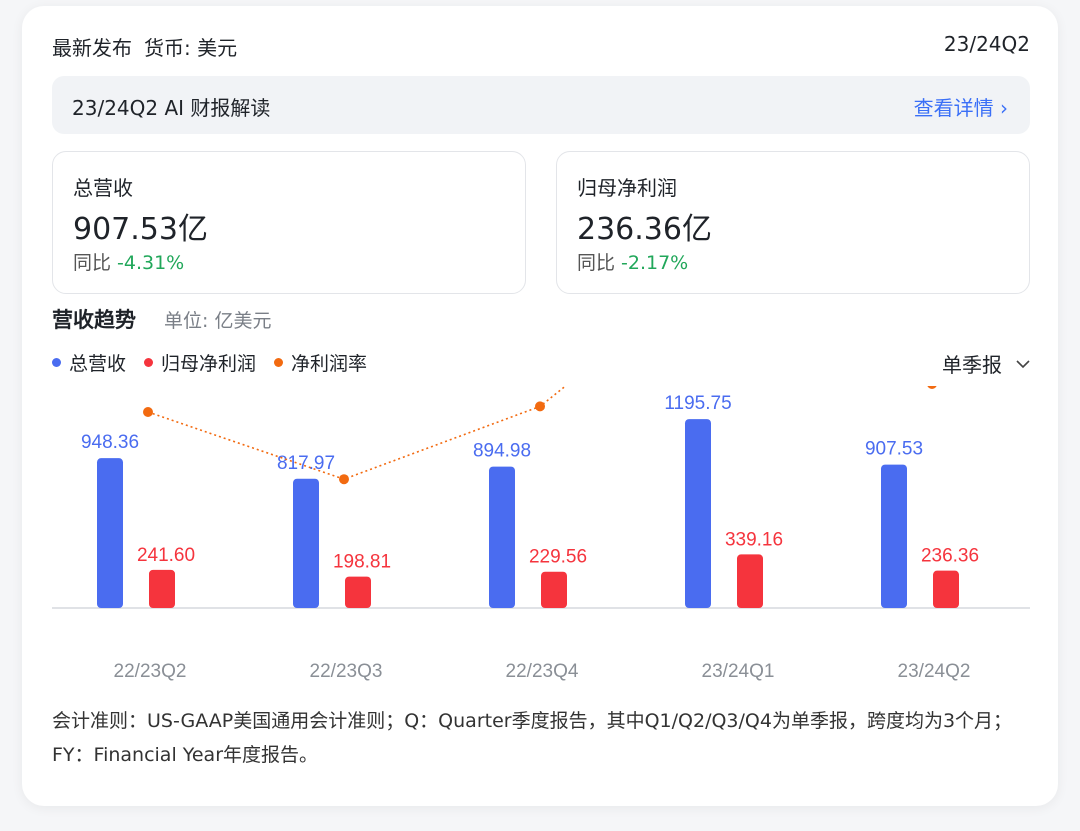 This screenshot has height=831, width=1080. Describe the element at coordinates (171, 108) in the screenshot. I see `ai-report-title: 23/24Q2 AI 财报解读` at that location.